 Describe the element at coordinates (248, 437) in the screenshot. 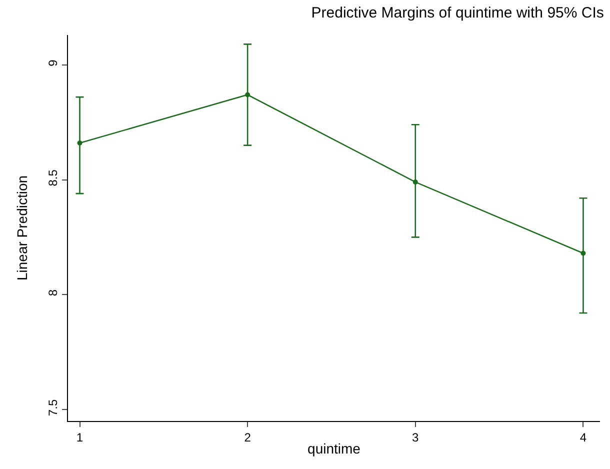

I see `x-tick-label: 2` at that location.